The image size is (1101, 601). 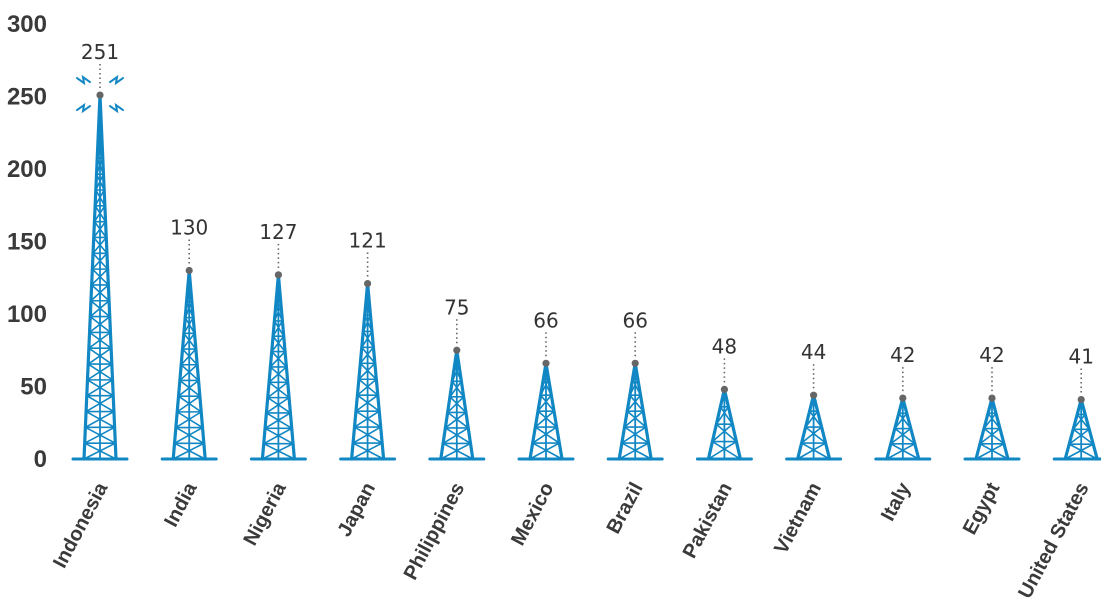 What do you see at coordinates (982, 509) in the screenshot?
I see `category-label: Egypt` at bounding box center [982, 509].